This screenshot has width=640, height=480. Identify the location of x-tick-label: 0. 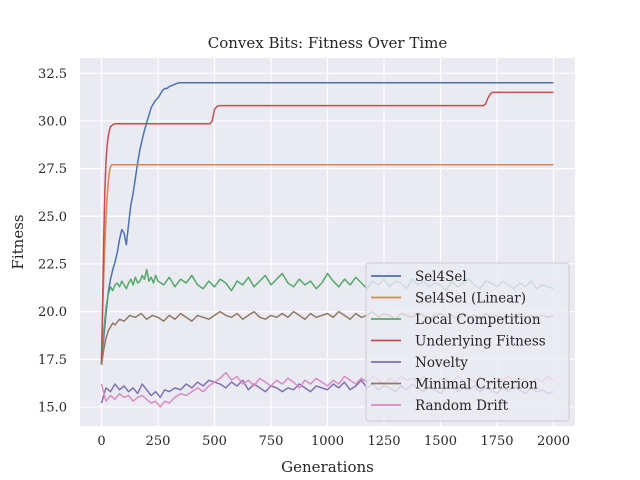
(101, 441).